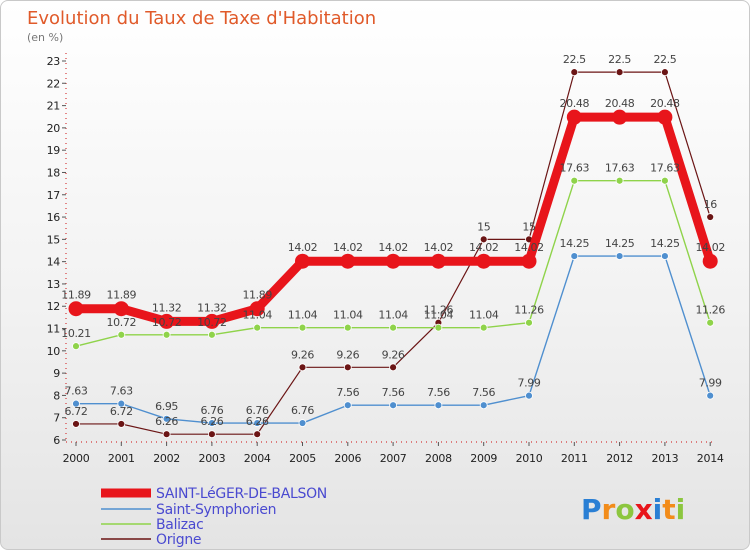 This screenshot has height=550, width=750. Describe the element at coordinates (54, 351) in the screenshot. I see `y-tick-label: 10` at that location.